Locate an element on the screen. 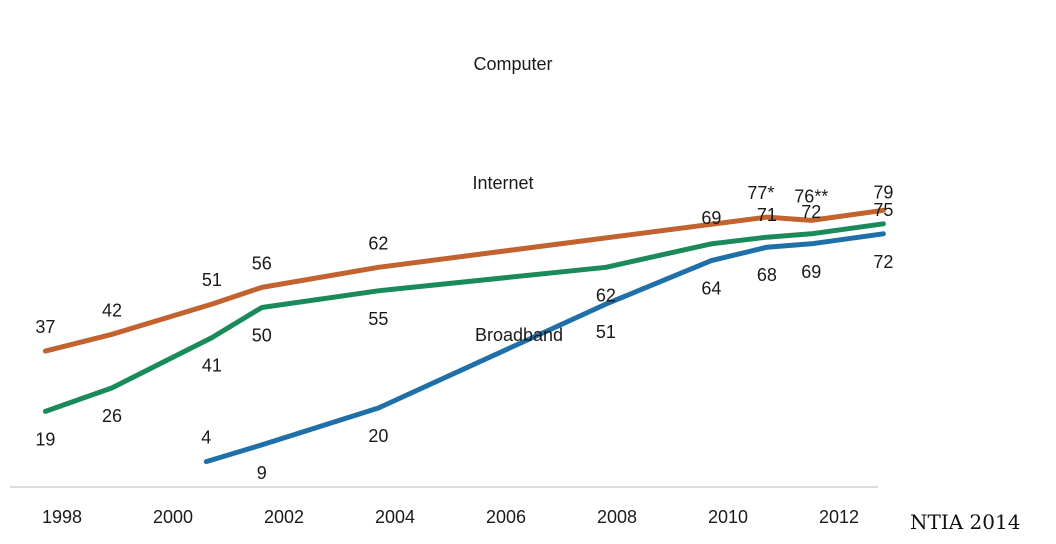 This screenshot has width=1056, height=544. internet-data-label: 69 is located at coordinates (711, 218).